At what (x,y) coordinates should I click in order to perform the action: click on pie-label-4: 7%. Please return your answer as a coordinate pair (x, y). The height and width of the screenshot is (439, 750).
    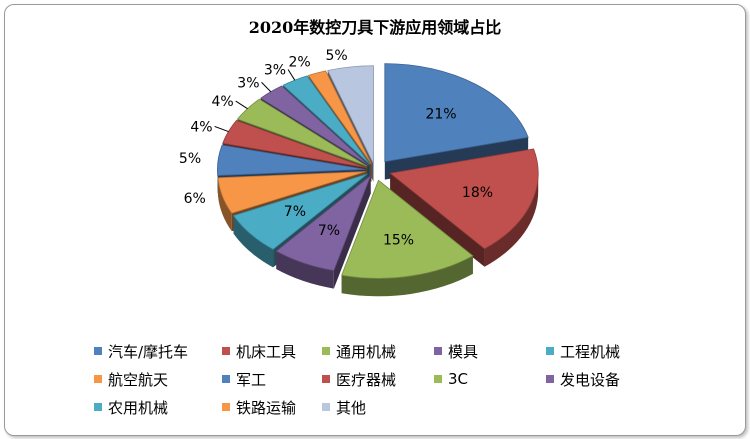
    Looking at the image, I should click on (295, 212).